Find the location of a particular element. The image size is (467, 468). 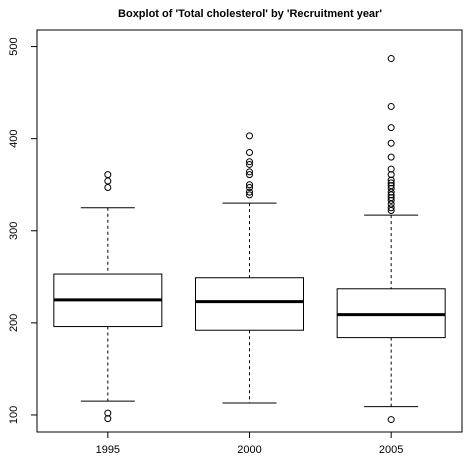

y-tick-label: 200 is located at coordinates (14, 323).